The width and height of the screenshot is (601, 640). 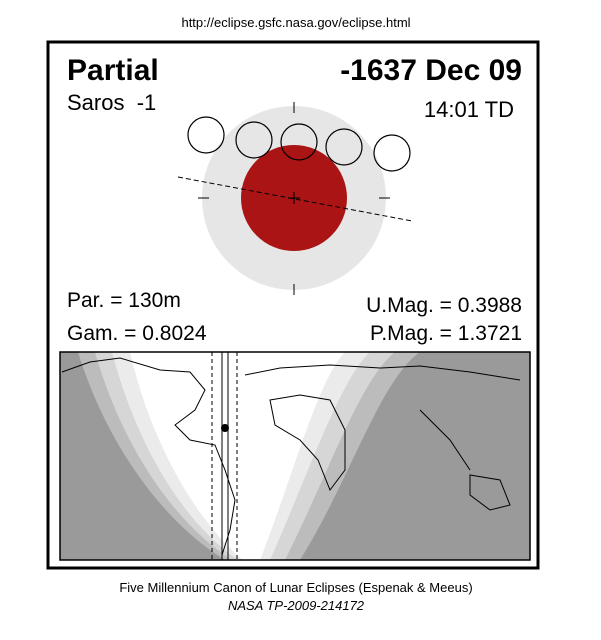 What do you see at coordinates (296, 605) in the screenshot?
I see `report-number: NASA TP-2009-214172` at bounding box center [296, 605].